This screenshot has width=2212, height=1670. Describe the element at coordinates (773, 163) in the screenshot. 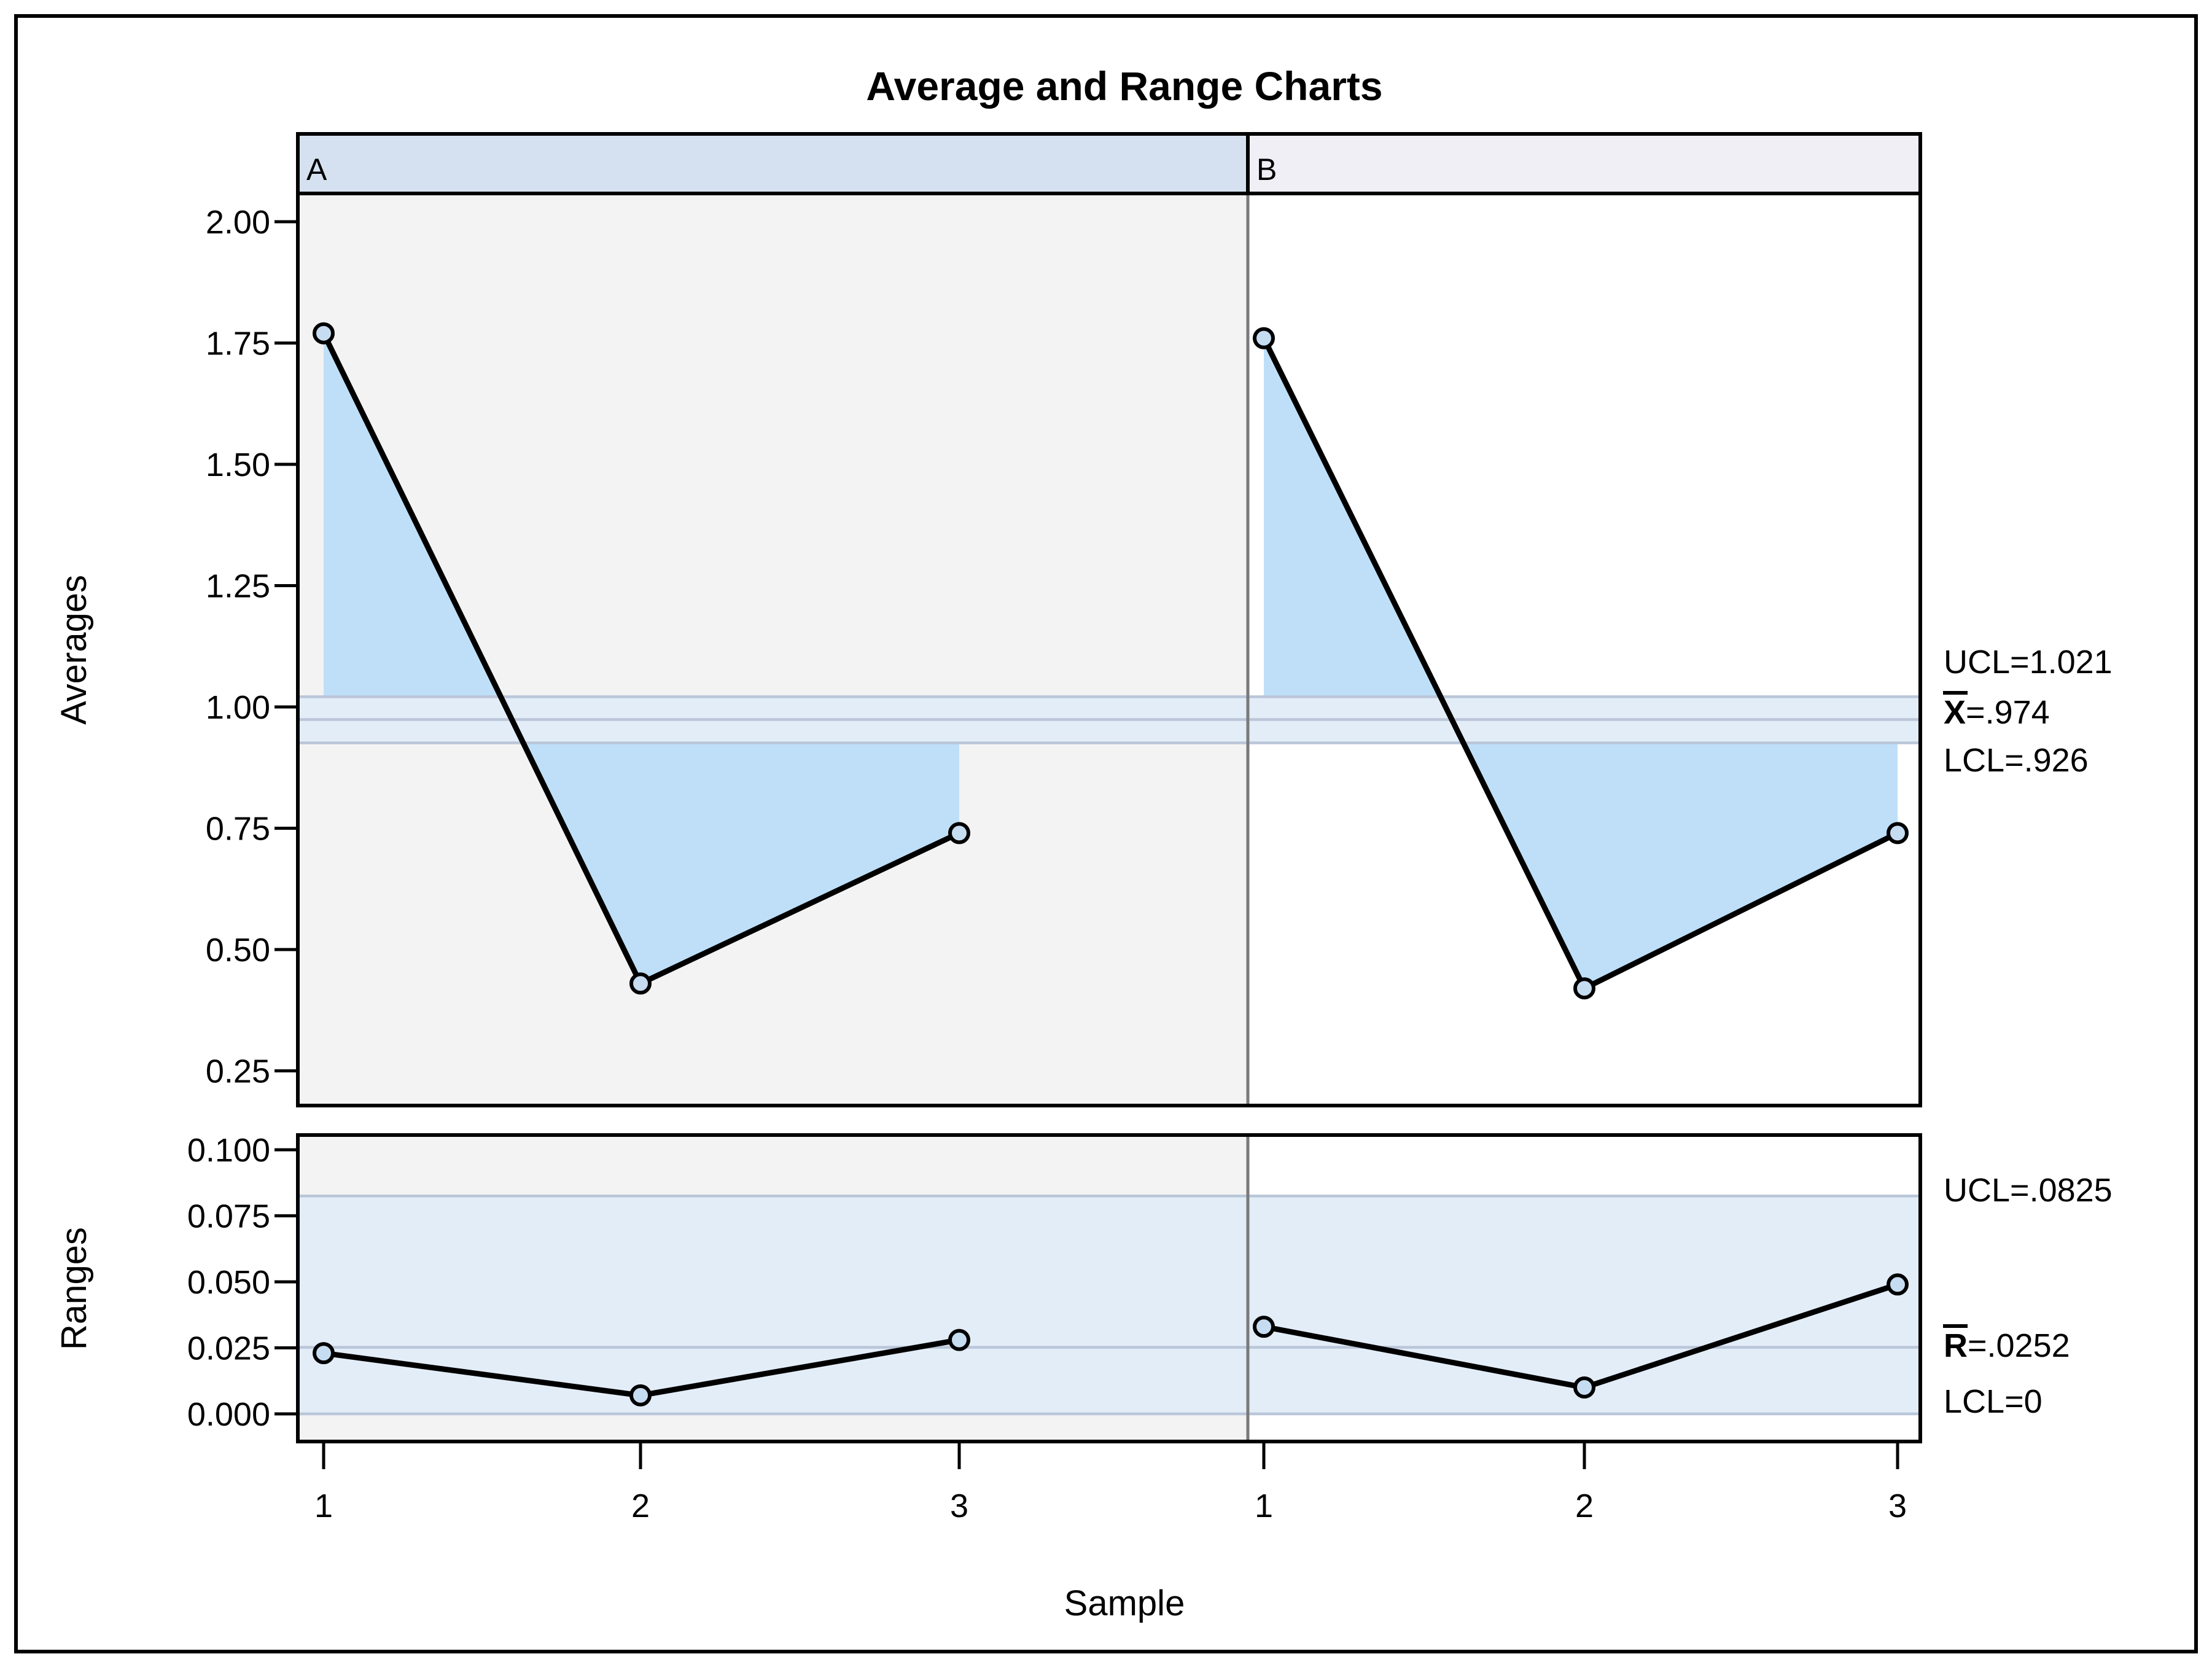

I see `panel-header-a` at that location.